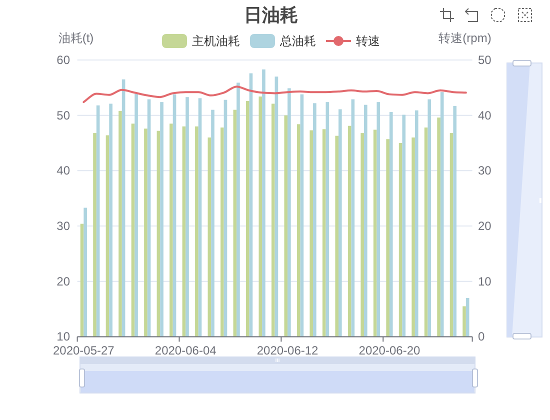 The image size is (550, 420). Describe the element at coordinates (485, 115) in the screenshot. I see `y2-tick-label: 40` at that location.